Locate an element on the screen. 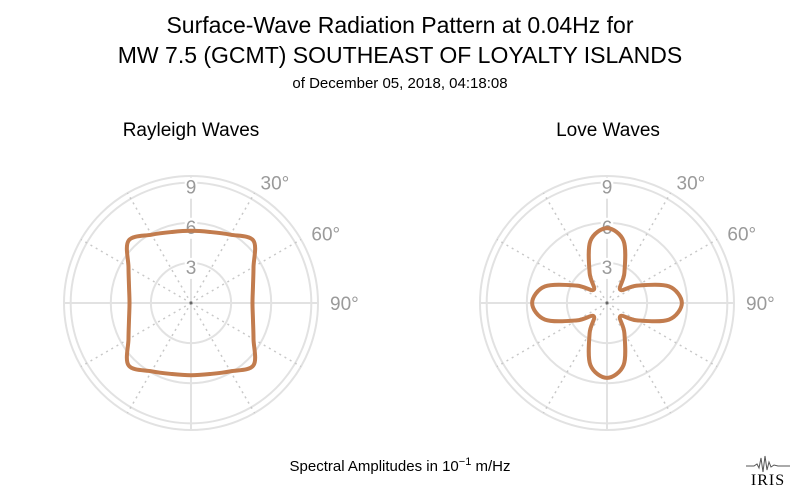  love-waves-center-point is located at coordinates (607, 303).